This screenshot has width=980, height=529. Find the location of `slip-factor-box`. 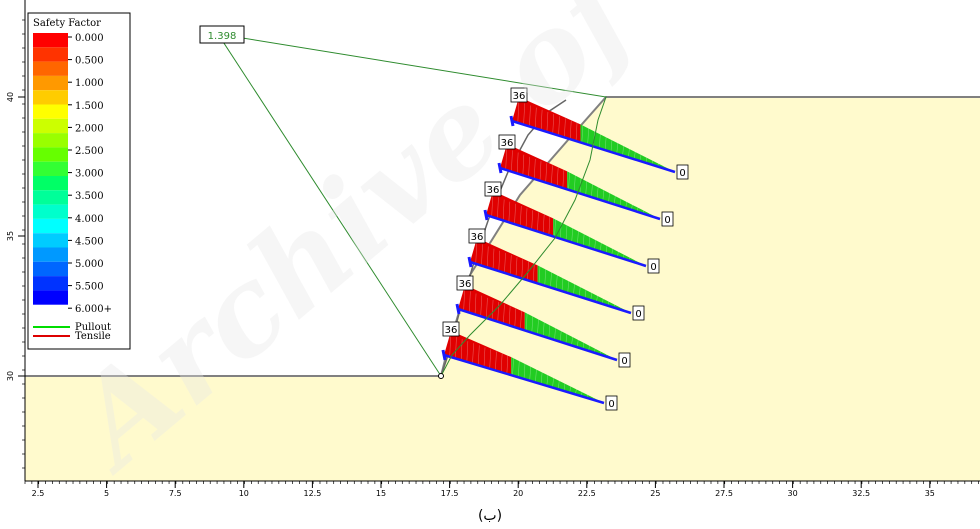

slip-factor-box is located at coordinates (222, 34).